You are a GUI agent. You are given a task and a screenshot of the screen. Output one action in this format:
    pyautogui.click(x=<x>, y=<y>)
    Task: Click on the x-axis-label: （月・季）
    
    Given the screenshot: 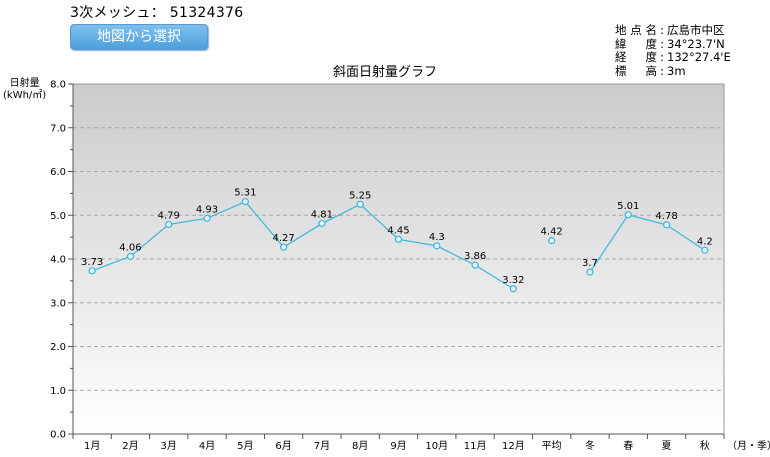 What is the action you would take?
    pyautogui.click(x=748, y=446)
    